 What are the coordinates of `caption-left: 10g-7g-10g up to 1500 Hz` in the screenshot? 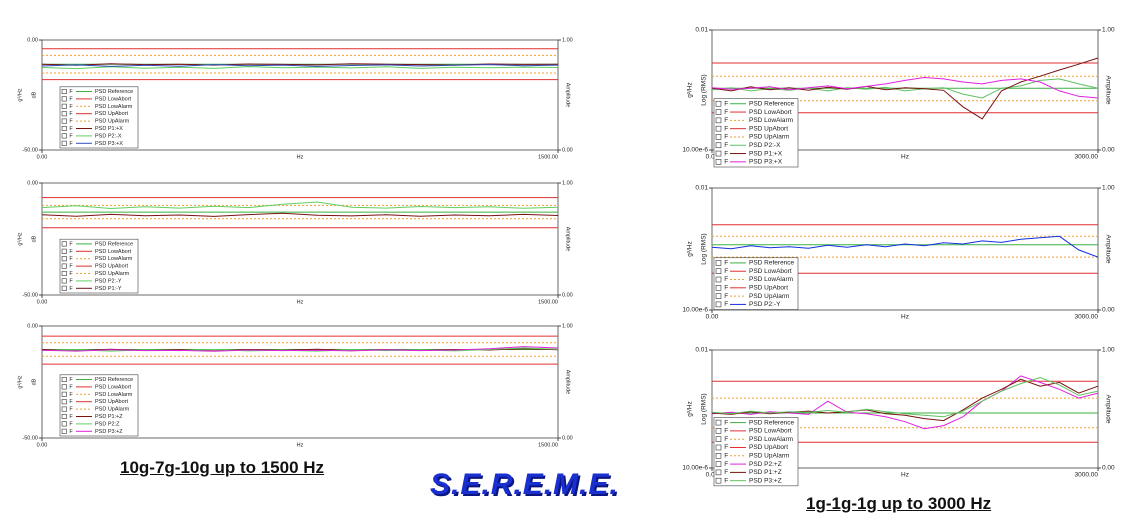 It's located at (222, 467).